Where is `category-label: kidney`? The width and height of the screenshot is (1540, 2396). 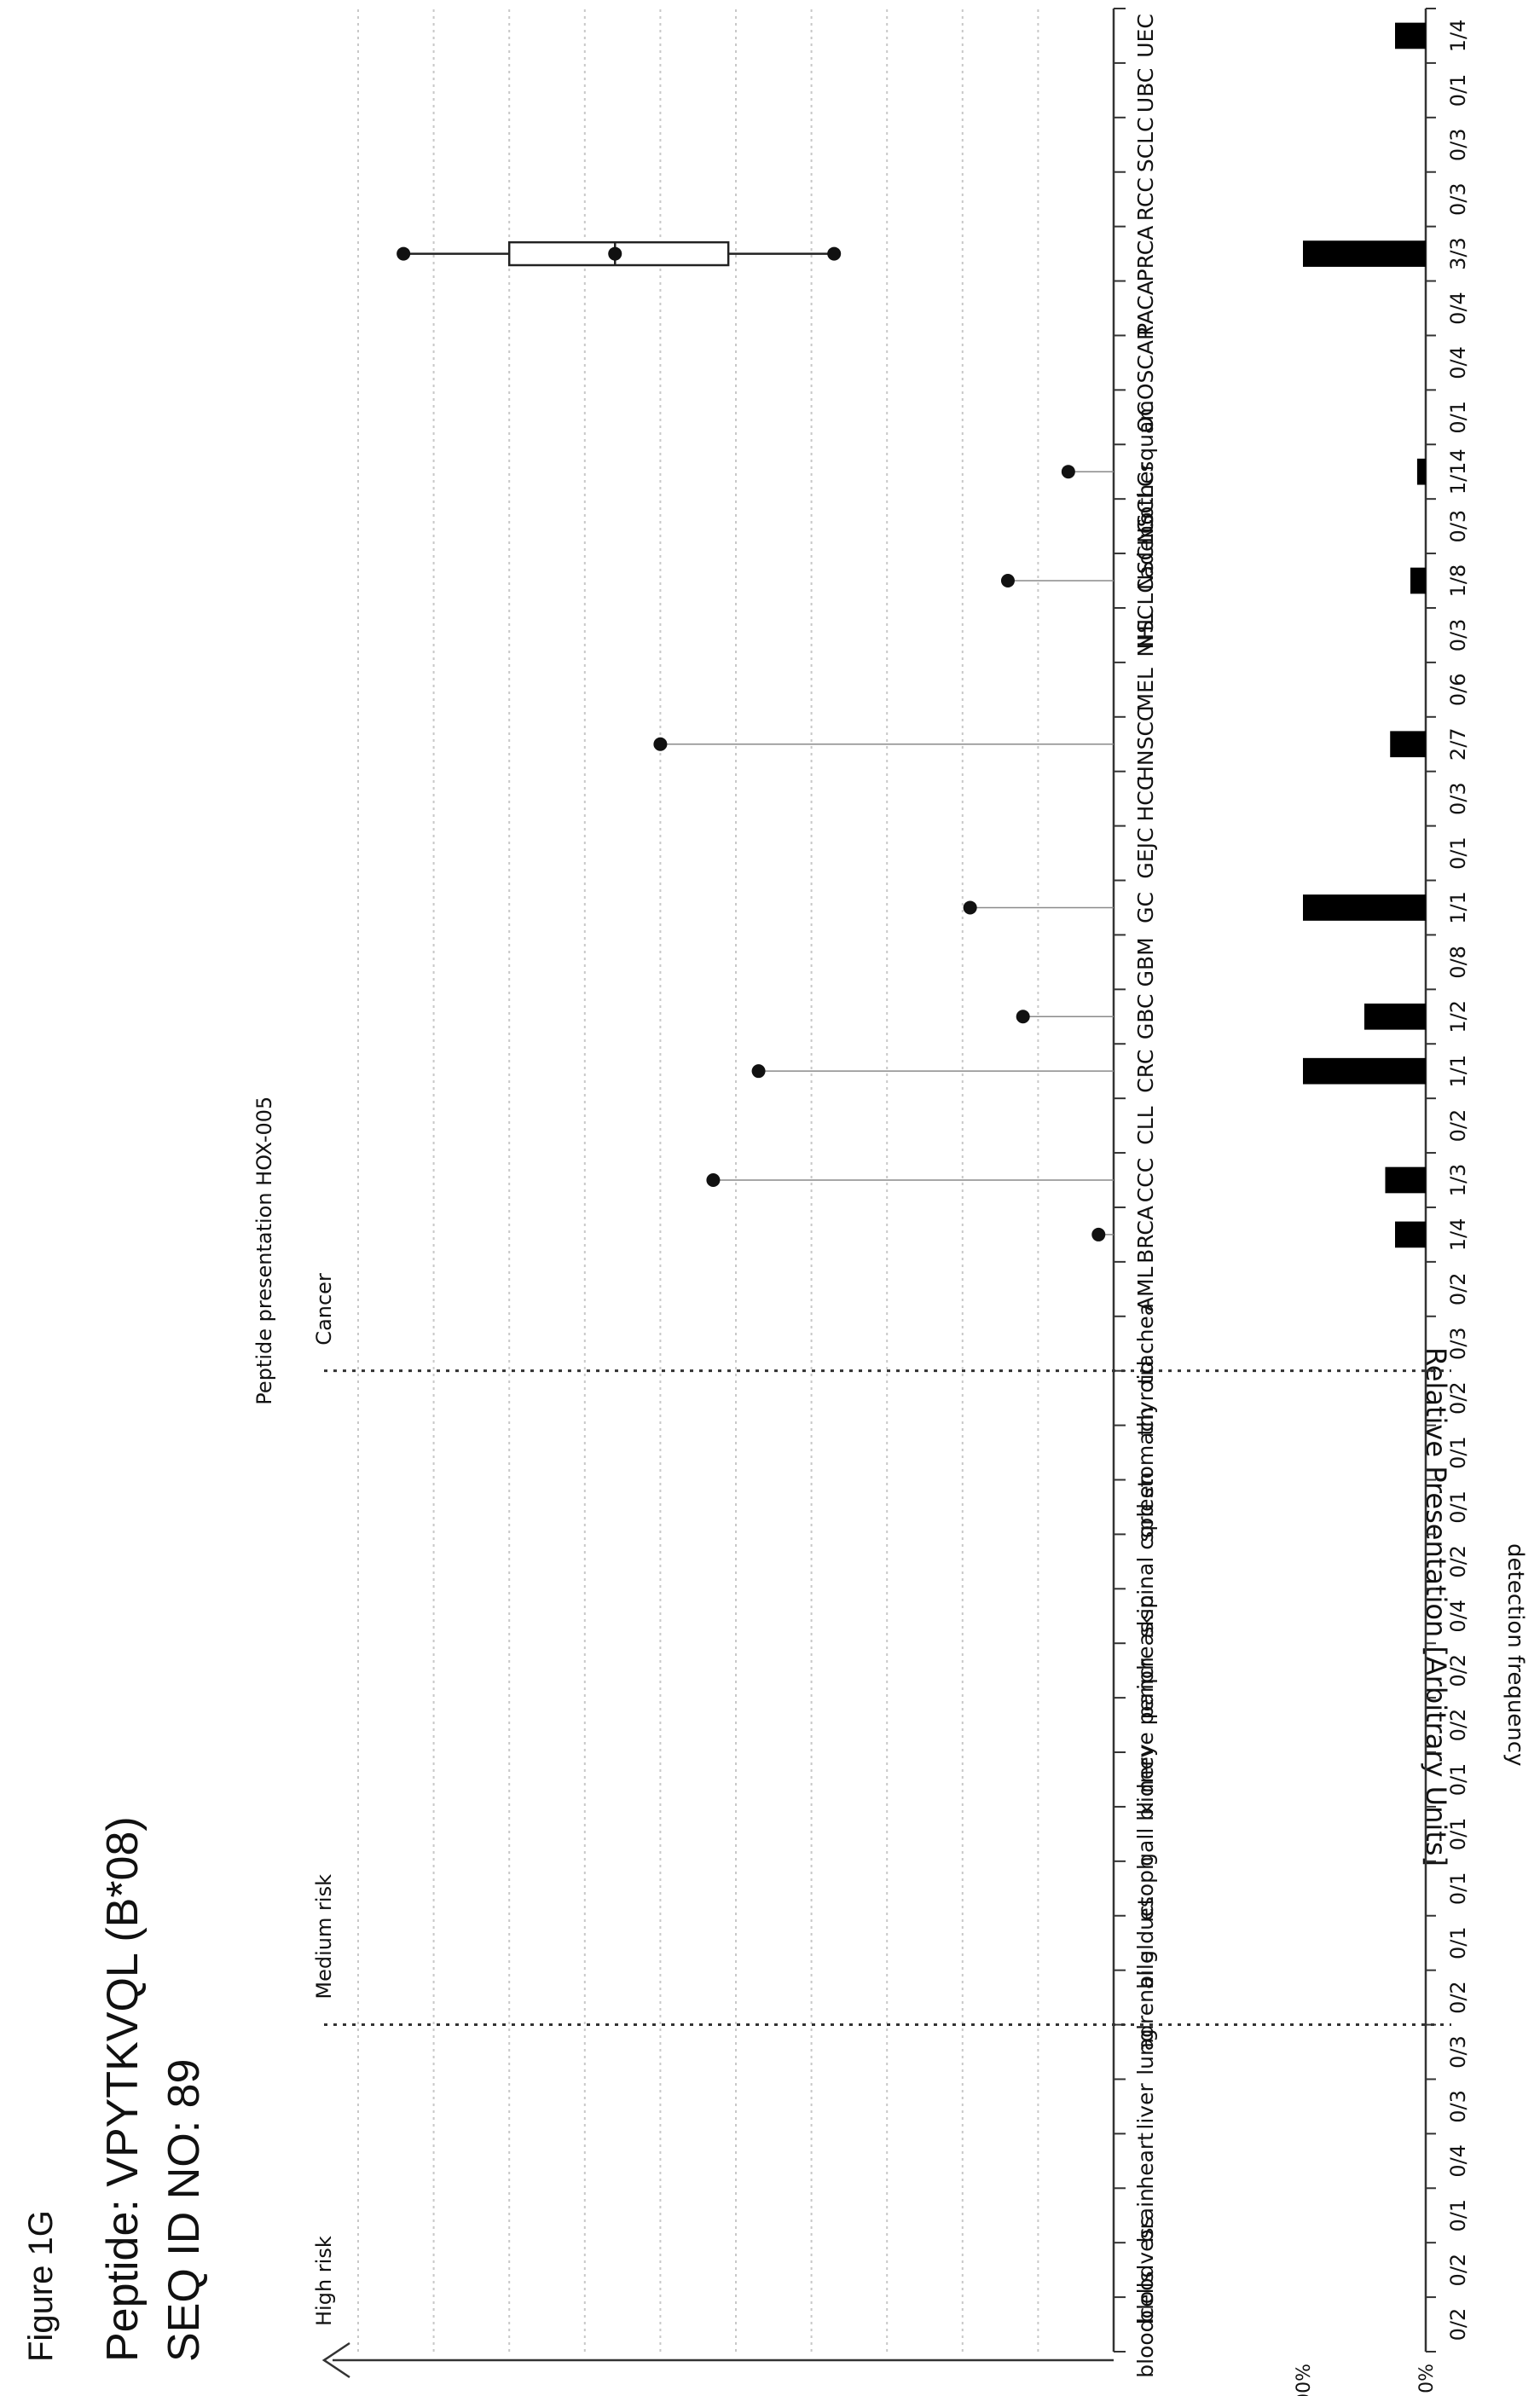 category-label: kidney is located at coordinates (1145, 1779).